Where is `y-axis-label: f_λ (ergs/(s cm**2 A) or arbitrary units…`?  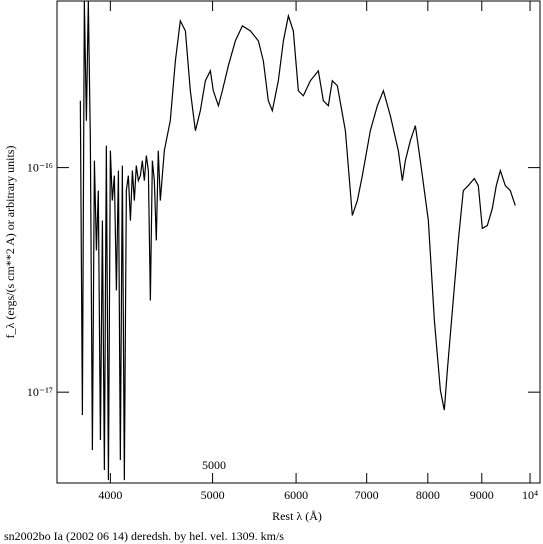 y-axis-label: f_λ (ergs/(s cm**2 A) or arbitrary units… is located at coordinates (10, 242).